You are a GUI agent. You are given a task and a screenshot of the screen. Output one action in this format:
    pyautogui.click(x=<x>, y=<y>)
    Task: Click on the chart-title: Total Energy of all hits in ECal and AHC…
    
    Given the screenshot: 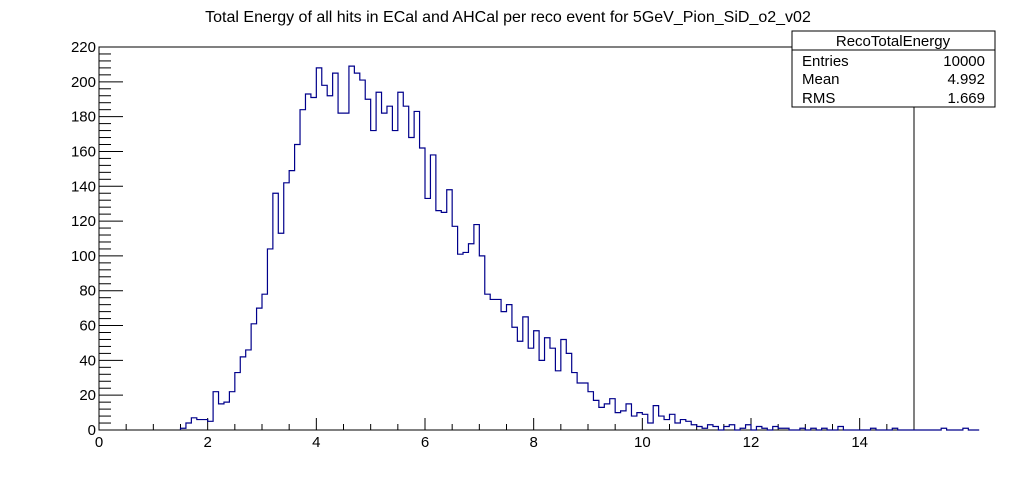 What is the action you would take?
    pyautogui.click(x=508, y=17)
    